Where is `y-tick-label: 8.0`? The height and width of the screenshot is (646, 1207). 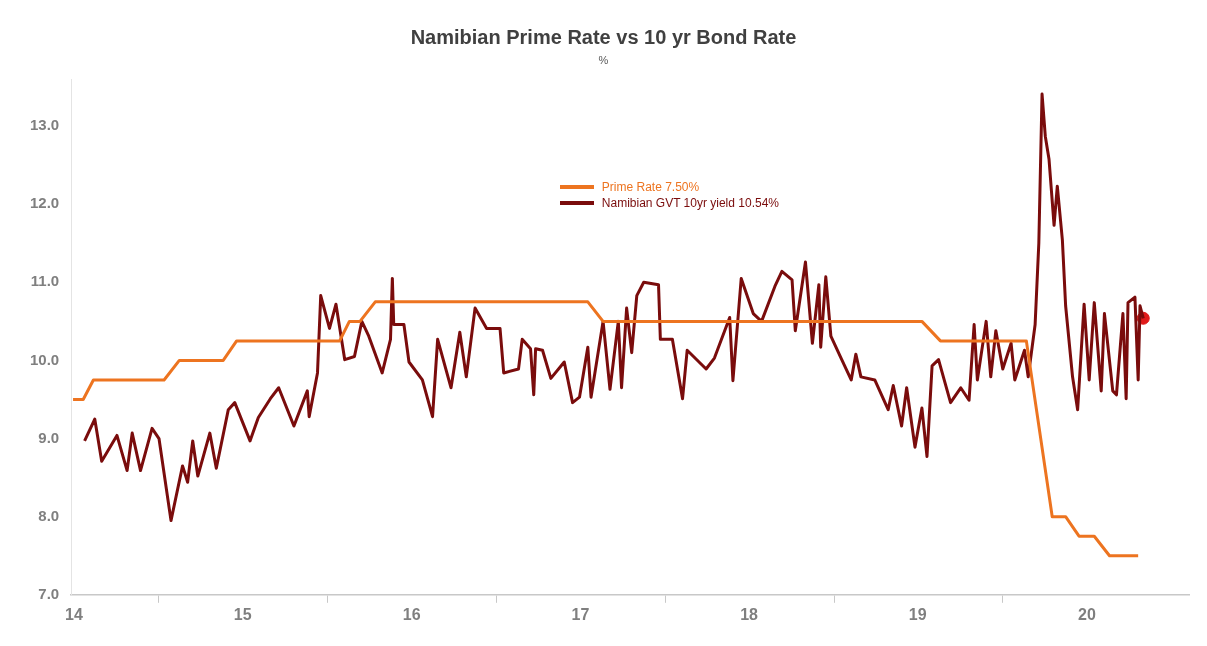
y-tick-label: 8.0 is located at coordinates (49, 515).